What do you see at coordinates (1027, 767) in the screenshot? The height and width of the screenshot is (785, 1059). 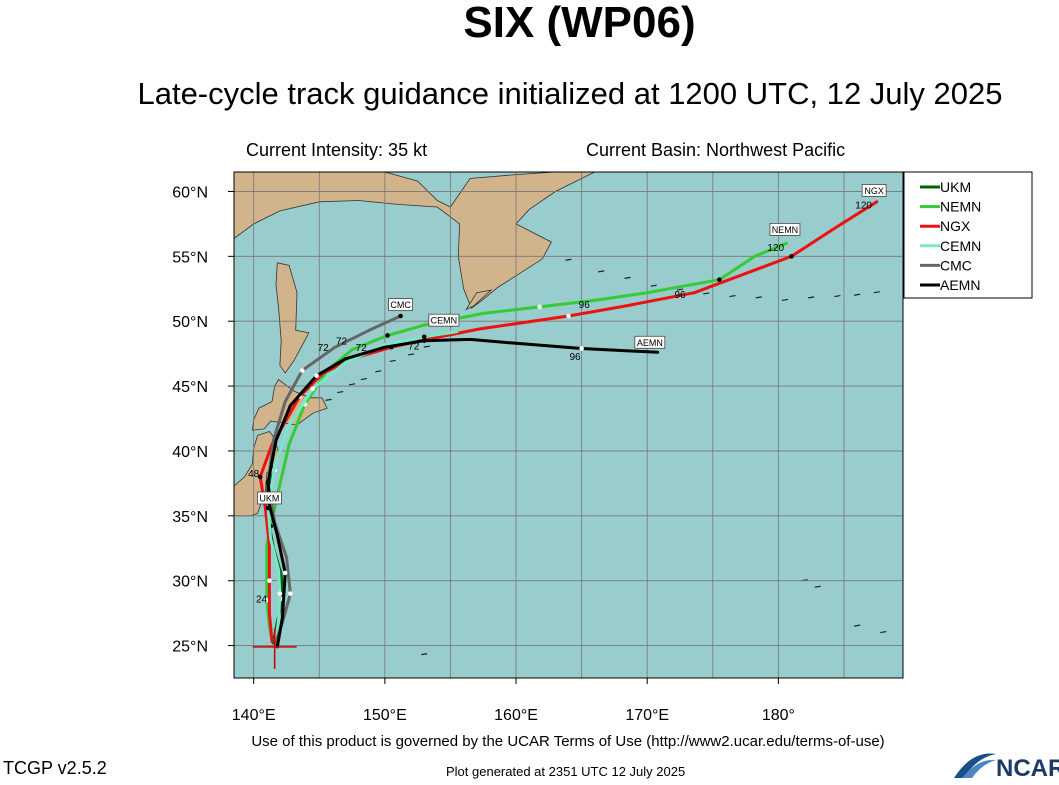 I see `ncar-logo-text: NCAR` at bounding box center [1027, 767].